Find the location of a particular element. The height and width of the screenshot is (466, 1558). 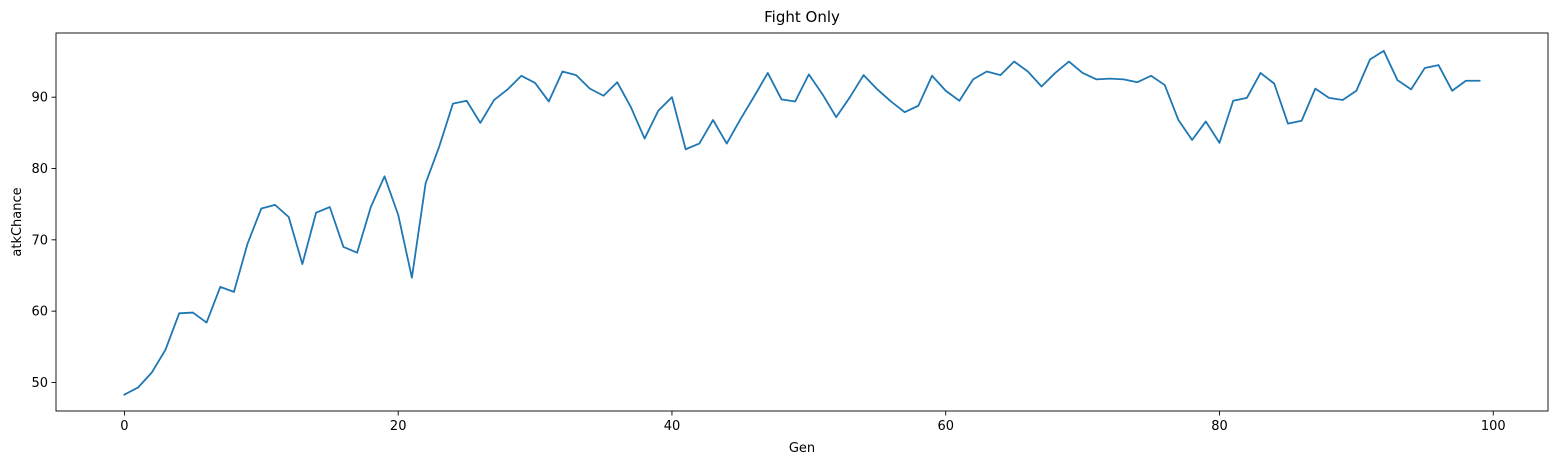

x-tick-label: 60 is located at coordinates (945, 426).